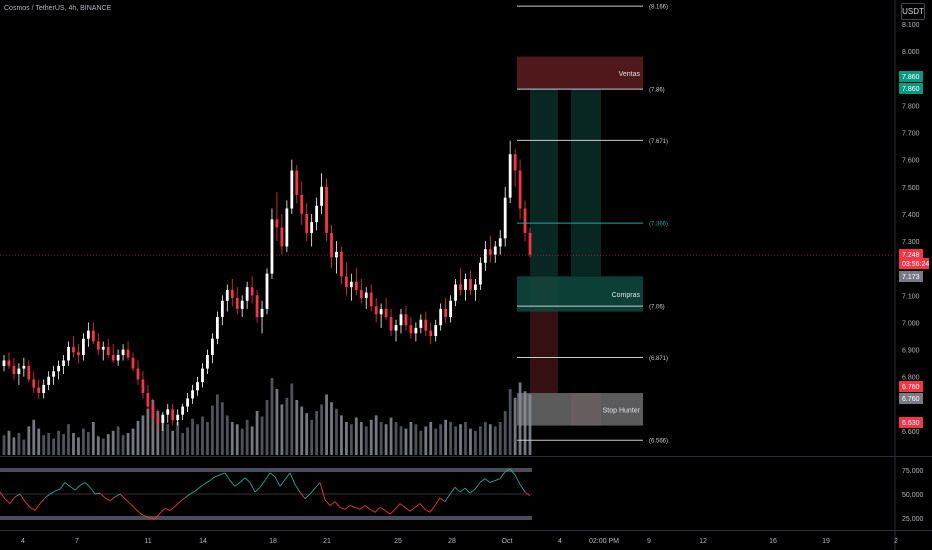 This screenshot has width=932, height=550. I want to click on y-tick-label: 8.000, so click(911, 52).